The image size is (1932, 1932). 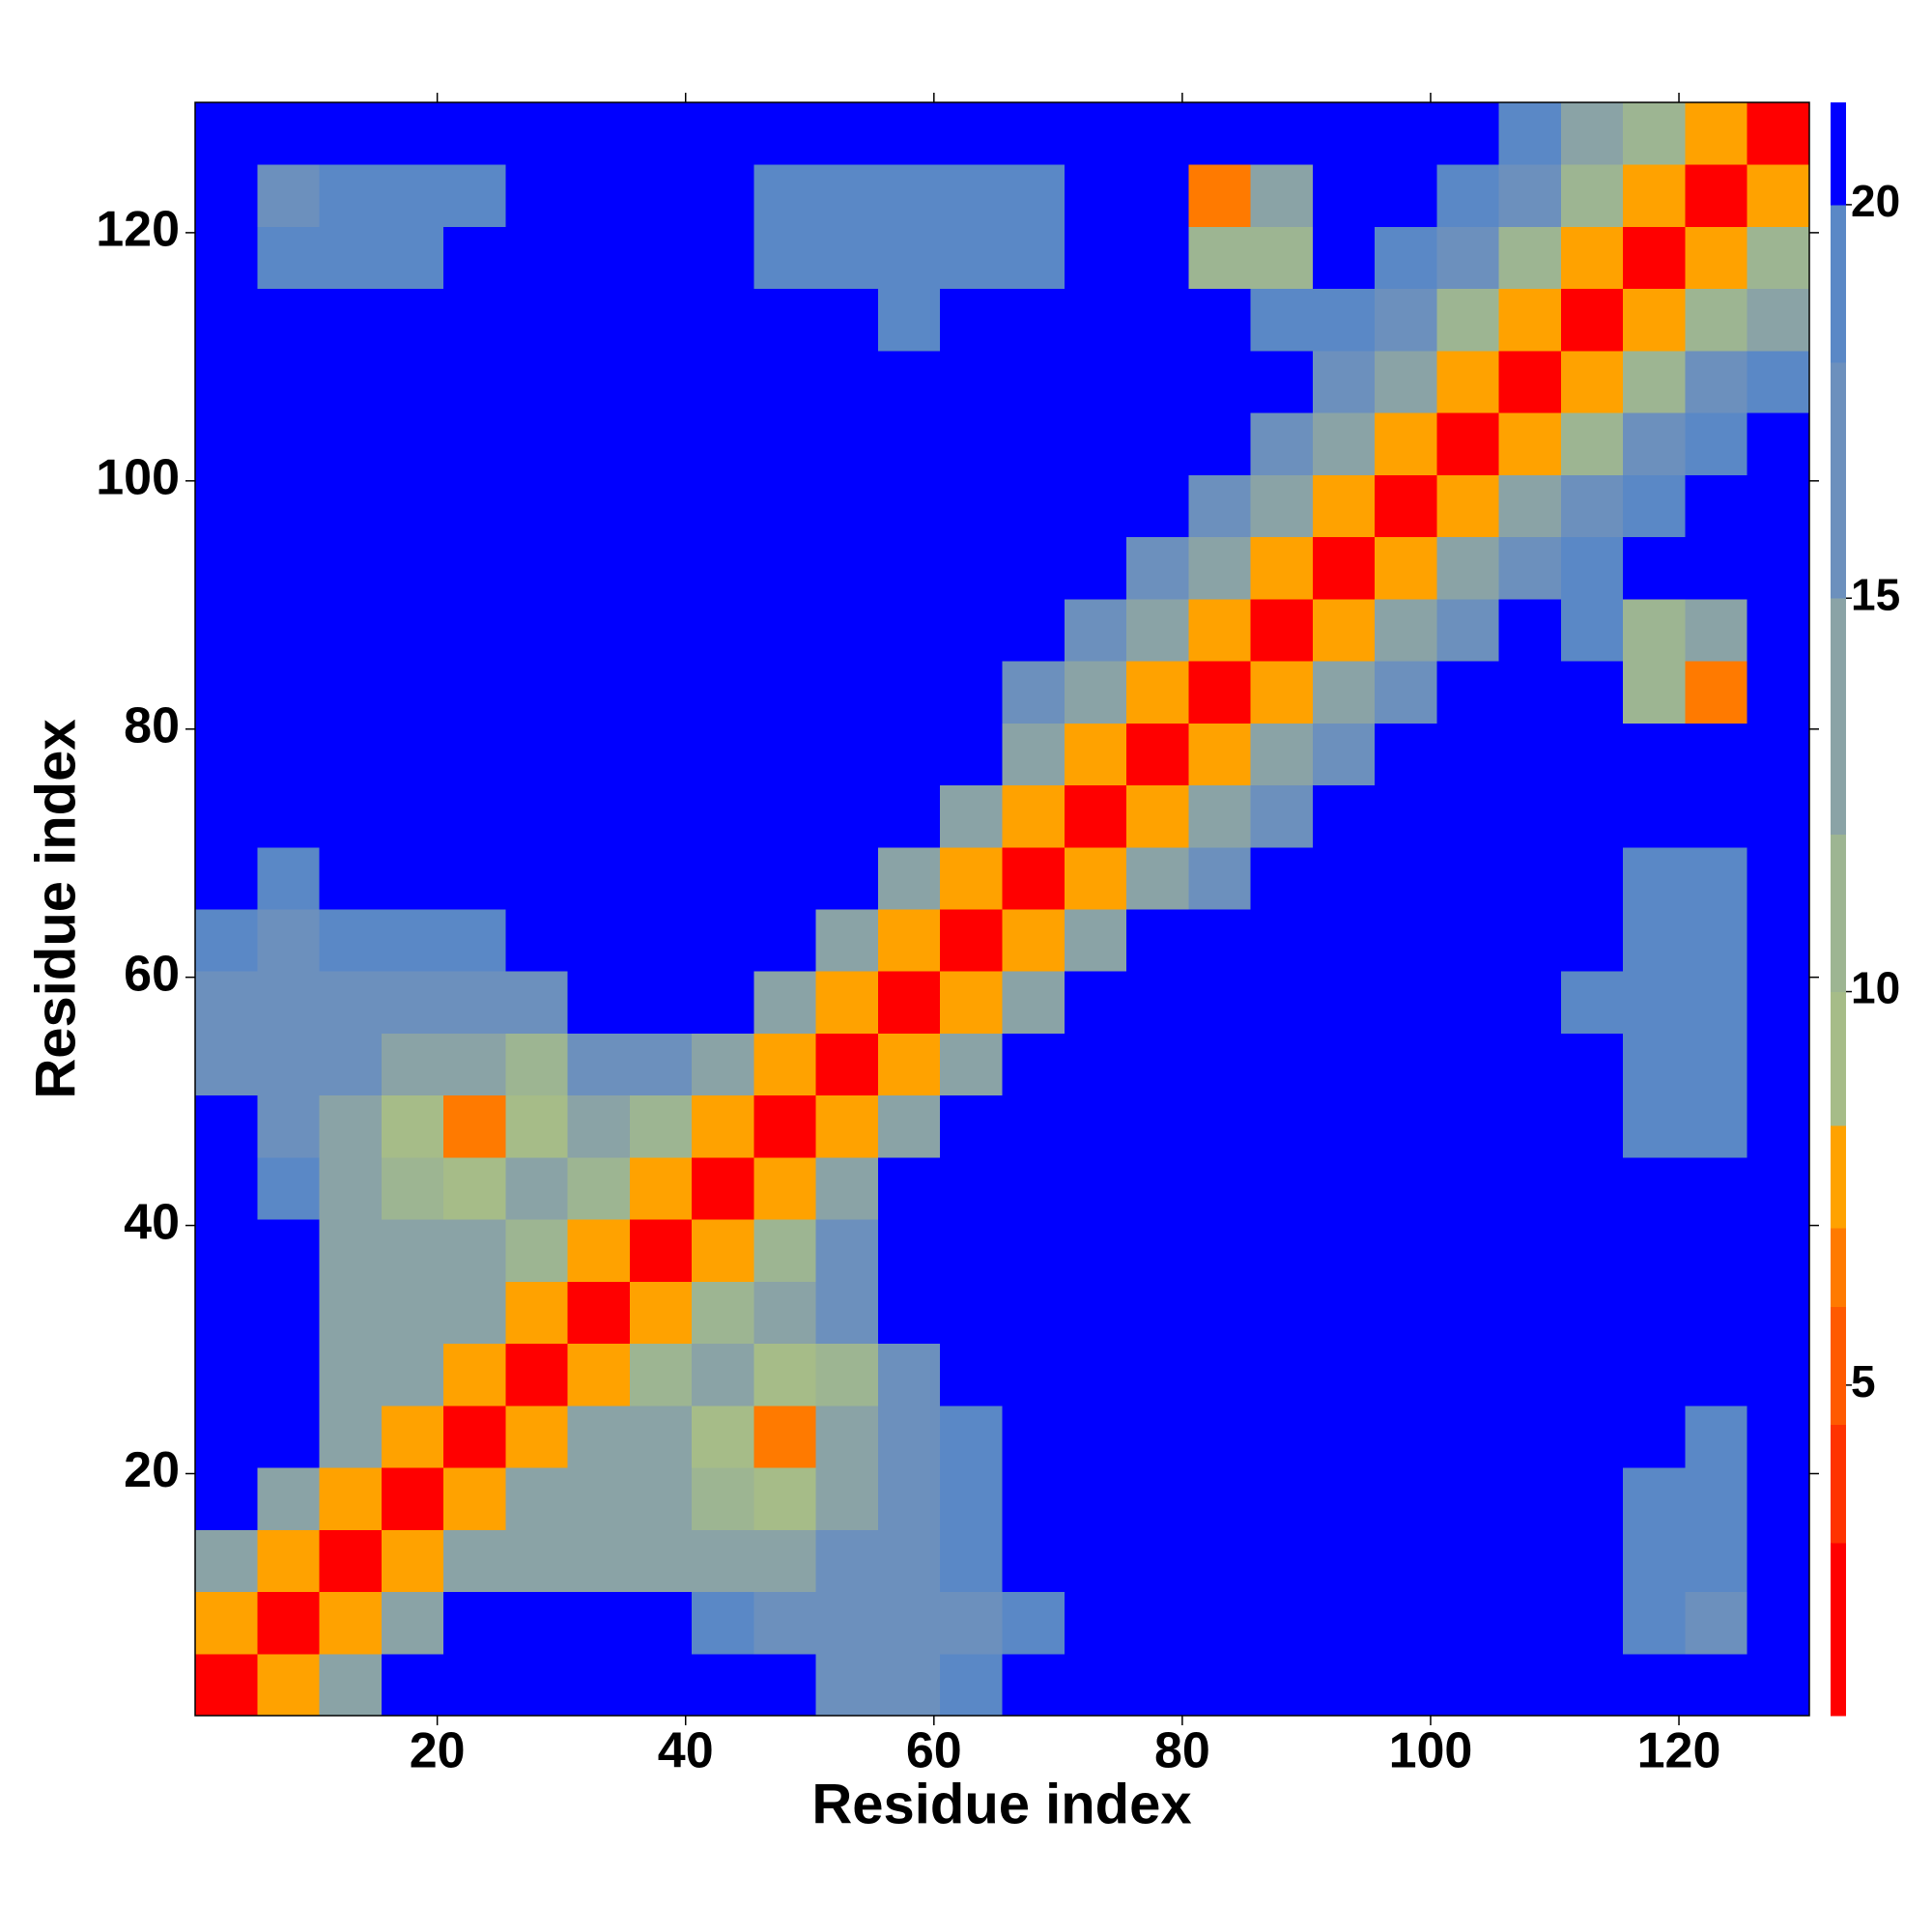 I want to click on colorbar-tick-label: 15, so click(x=1875, y=594).